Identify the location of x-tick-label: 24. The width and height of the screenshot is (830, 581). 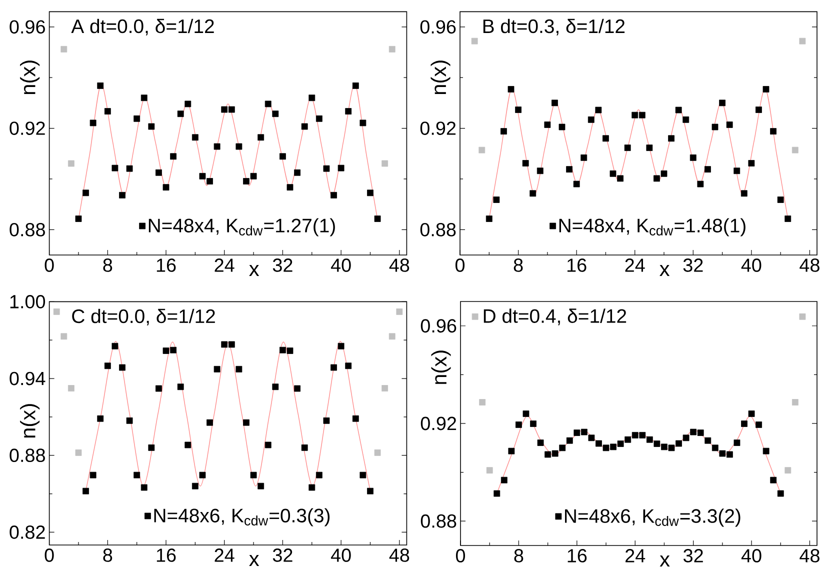
(224, 555).